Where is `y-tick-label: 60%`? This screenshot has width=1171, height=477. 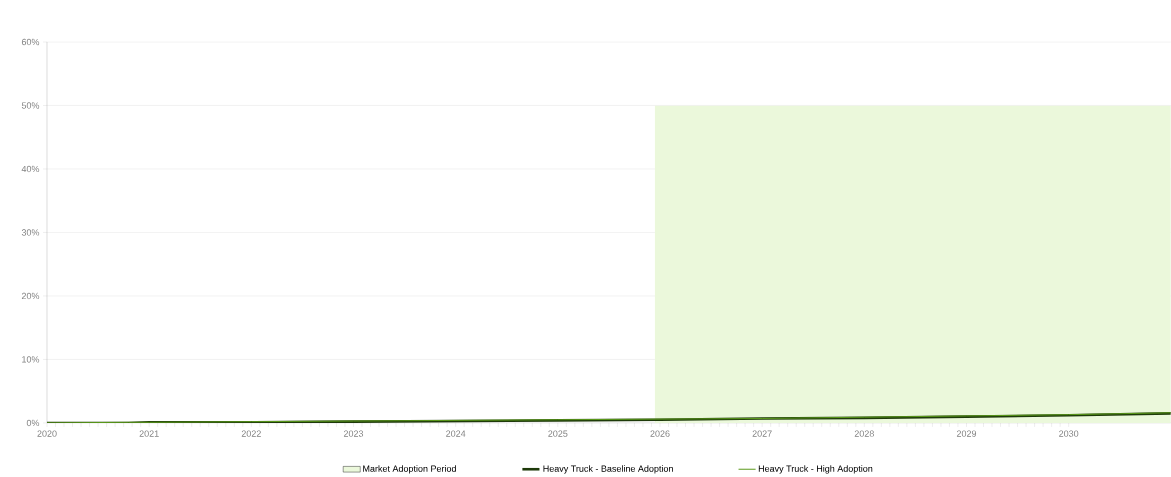 y-tick-label: 60% is located at coordinates (30, 42).